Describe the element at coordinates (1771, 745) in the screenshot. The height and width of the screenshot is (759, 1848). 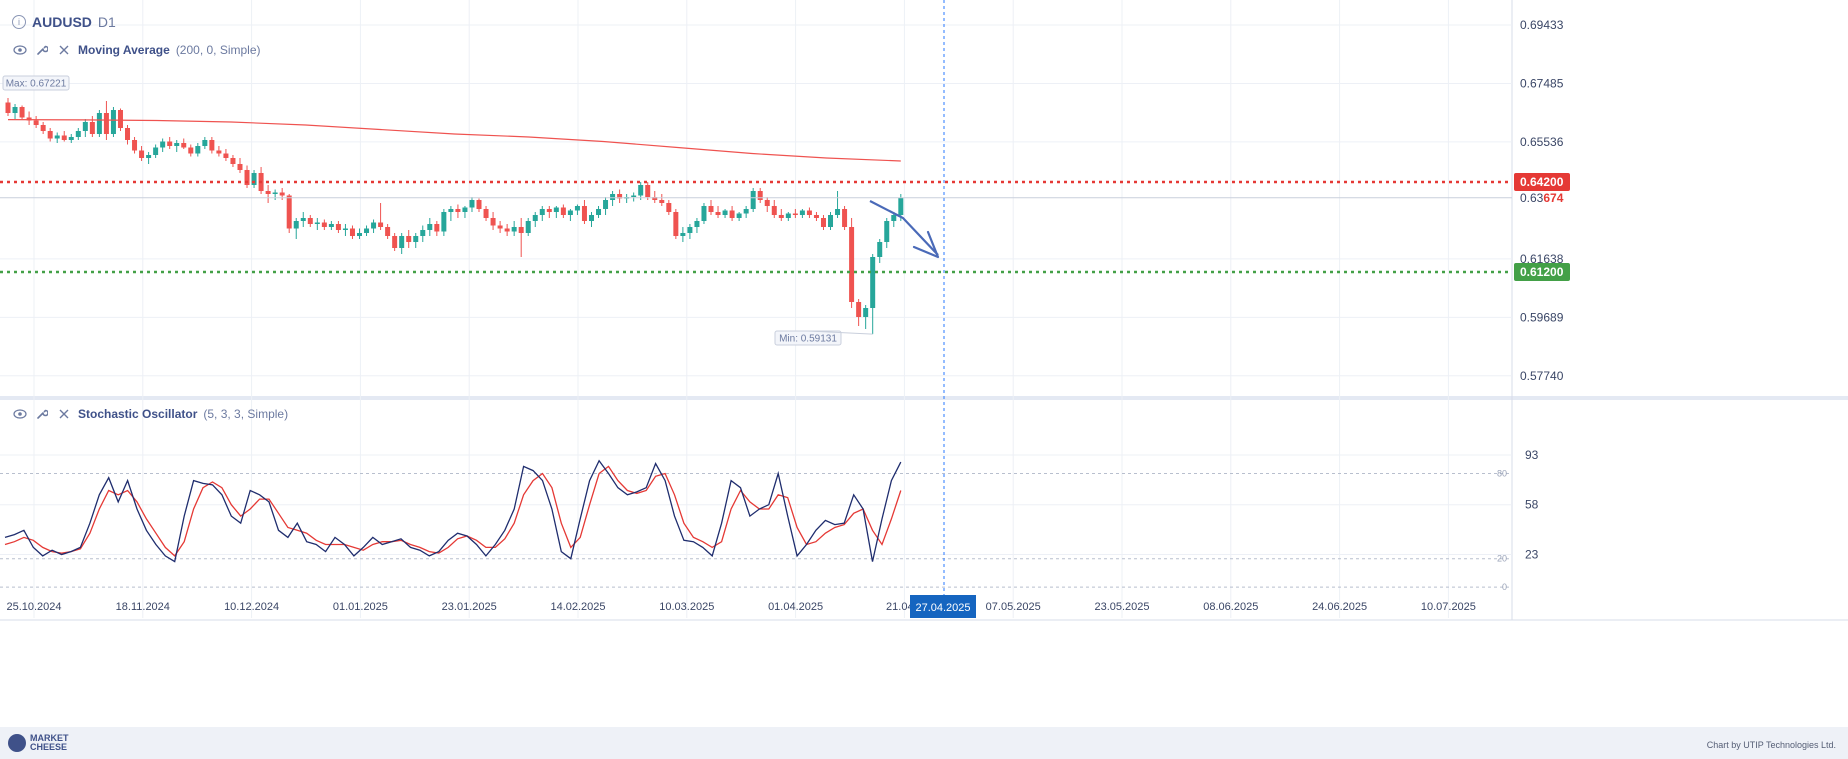
I see `chart-credit: Chart by UTIP Technologies Ltd.` at that location.